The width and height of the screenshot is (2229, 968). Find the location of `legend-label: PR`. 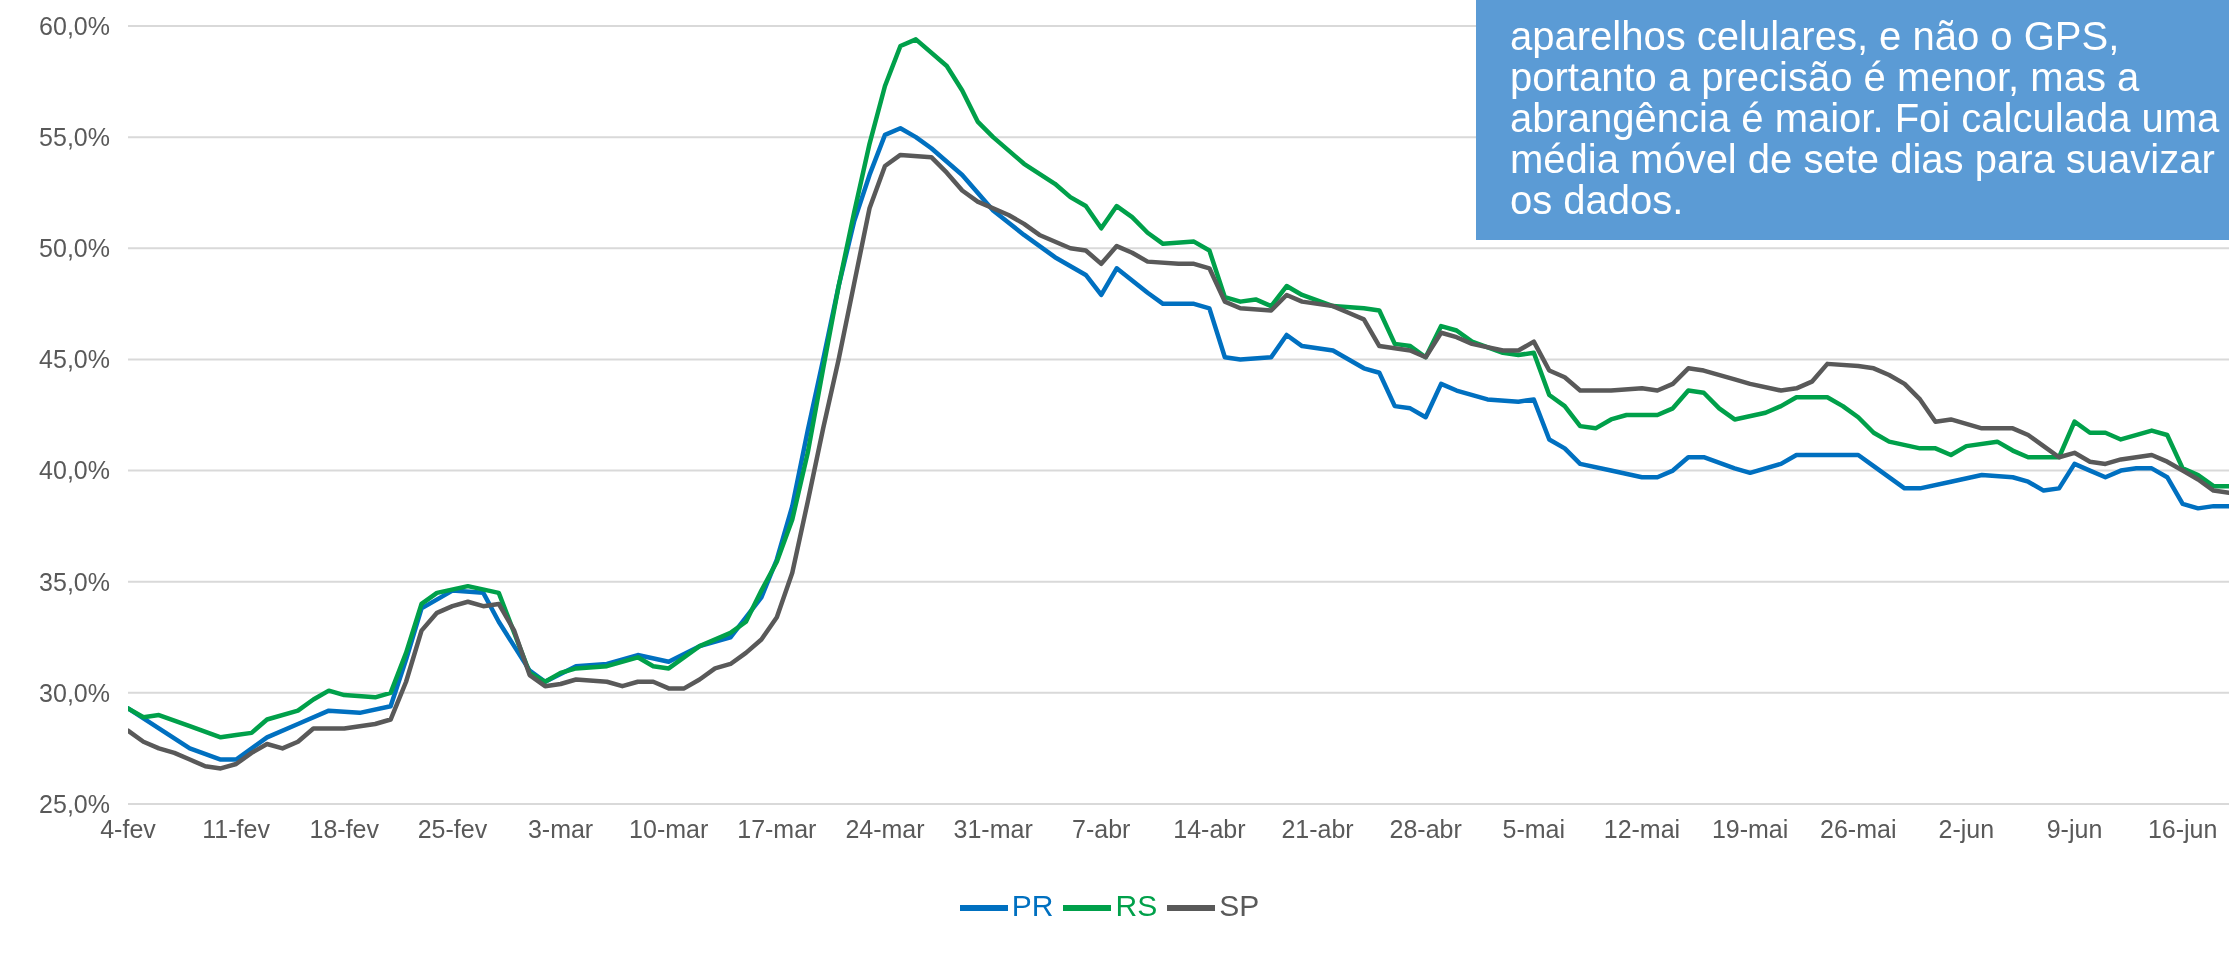

legend-label: PR is located at coordinates (1032, 905).